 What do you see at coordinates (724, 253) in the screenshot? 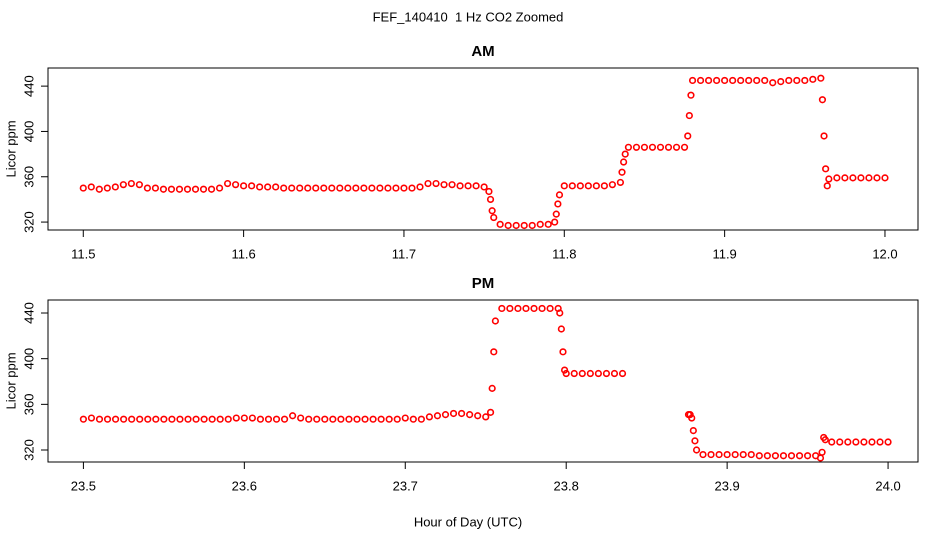
I see `x-tick-label: 11.9` at bounding box center [724, 253].